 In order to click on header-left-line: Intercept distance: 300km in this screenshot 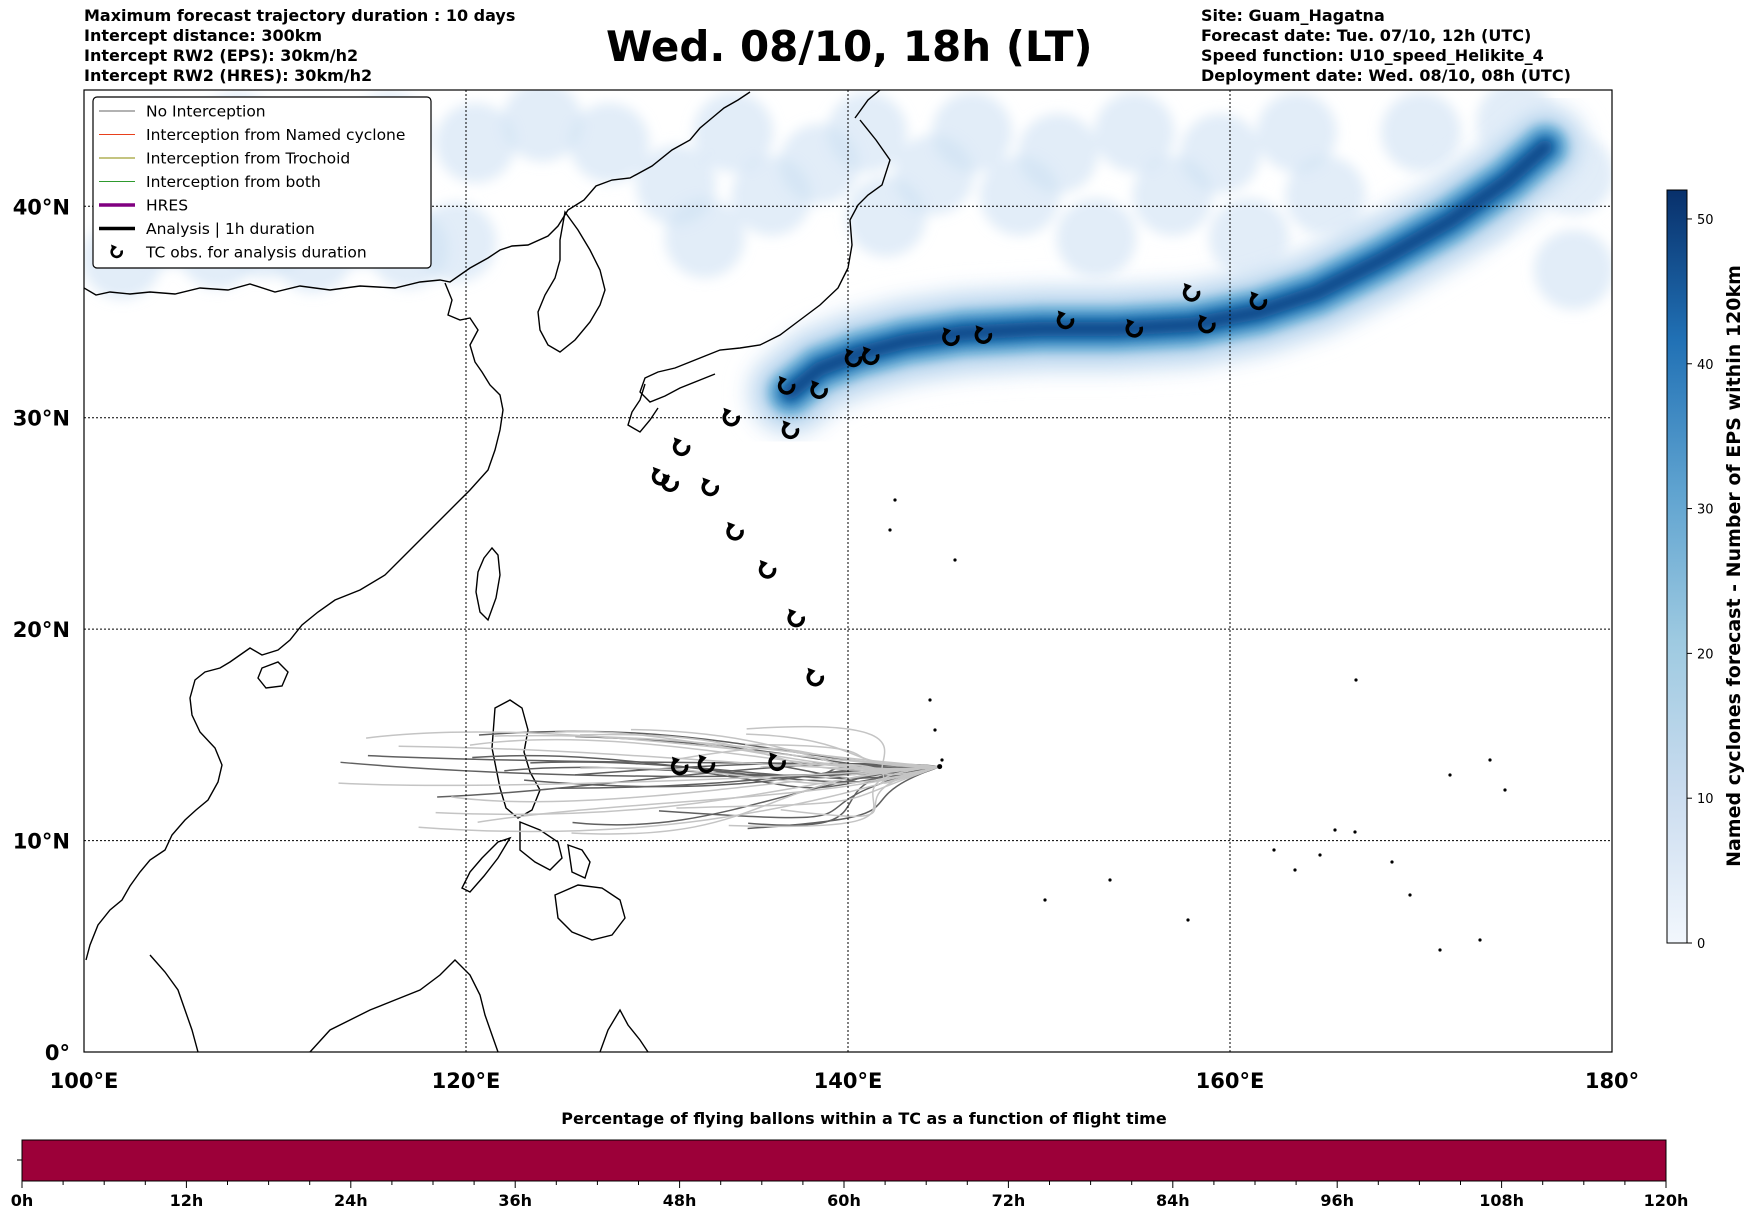, I will do `click(203, 35)`.